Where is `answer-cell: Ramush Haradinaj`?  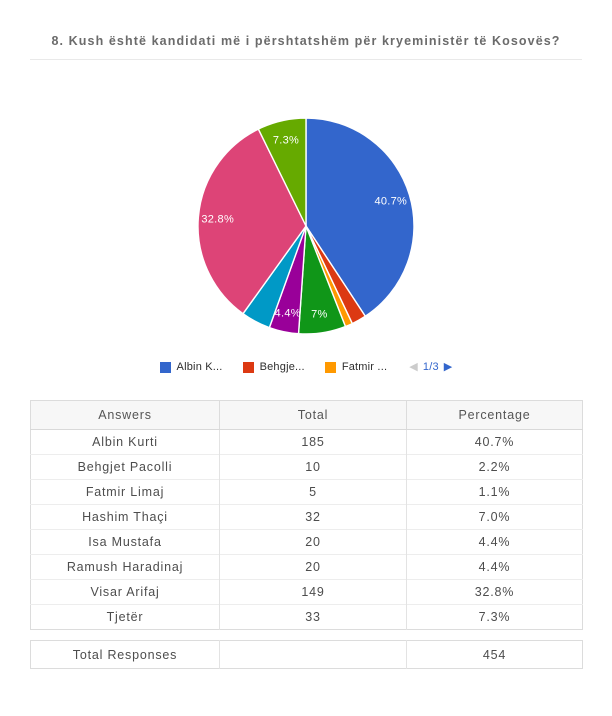
answer-cell: Ramush Haradinaj is located at coordinates (125, 567).